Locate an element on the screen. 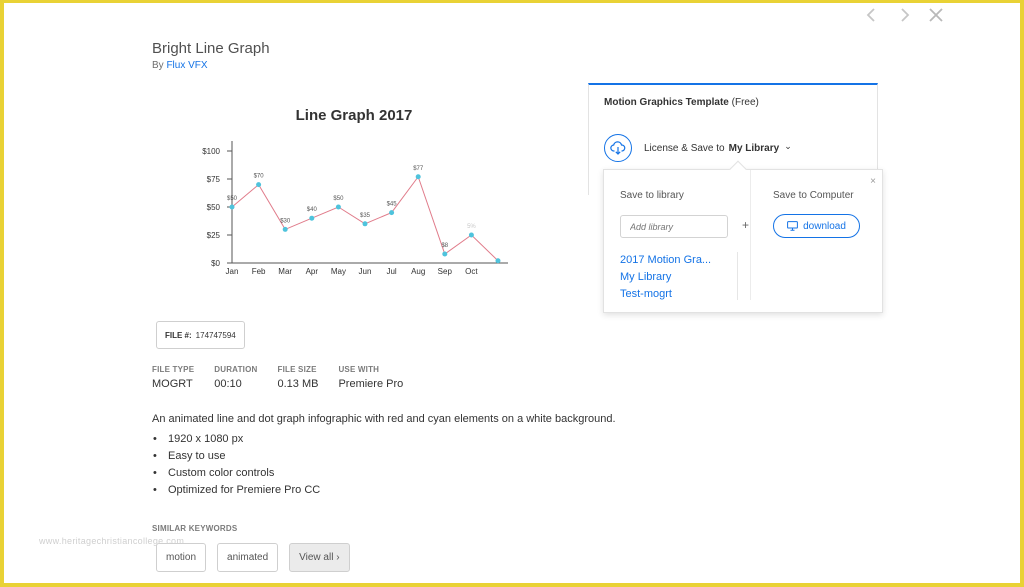 The height and width of the screenshot is (587, 1024). save-computer-heading: Save to Computer is located at coordinates (813, 195).